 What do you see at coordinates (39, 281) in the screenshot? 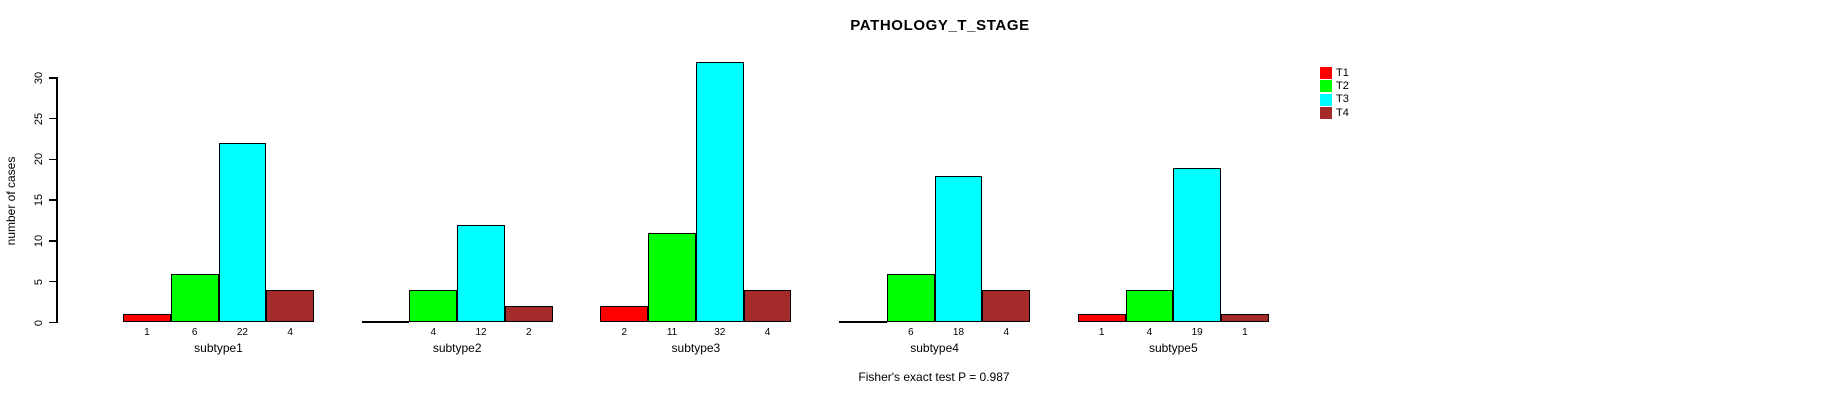
I see `y-tick-label: 5` at bounding box center [39, 281].